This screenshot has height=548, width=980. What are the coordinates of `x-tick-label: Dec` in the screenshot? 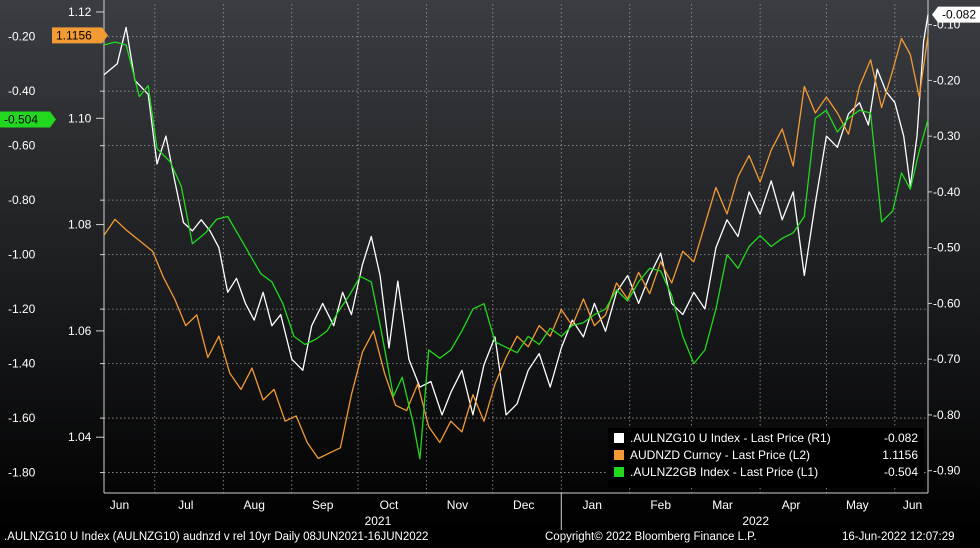 It's located at (523, 505).